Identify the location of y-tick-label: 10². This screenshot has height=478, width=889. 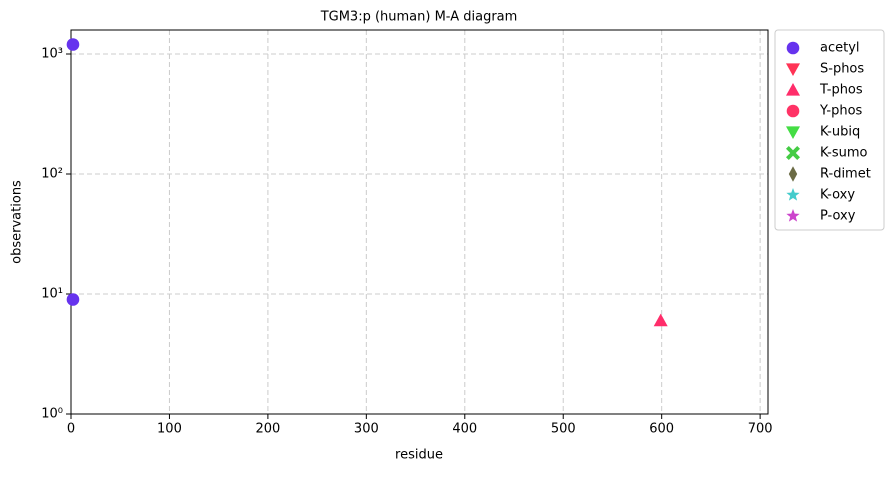
(52, 174).